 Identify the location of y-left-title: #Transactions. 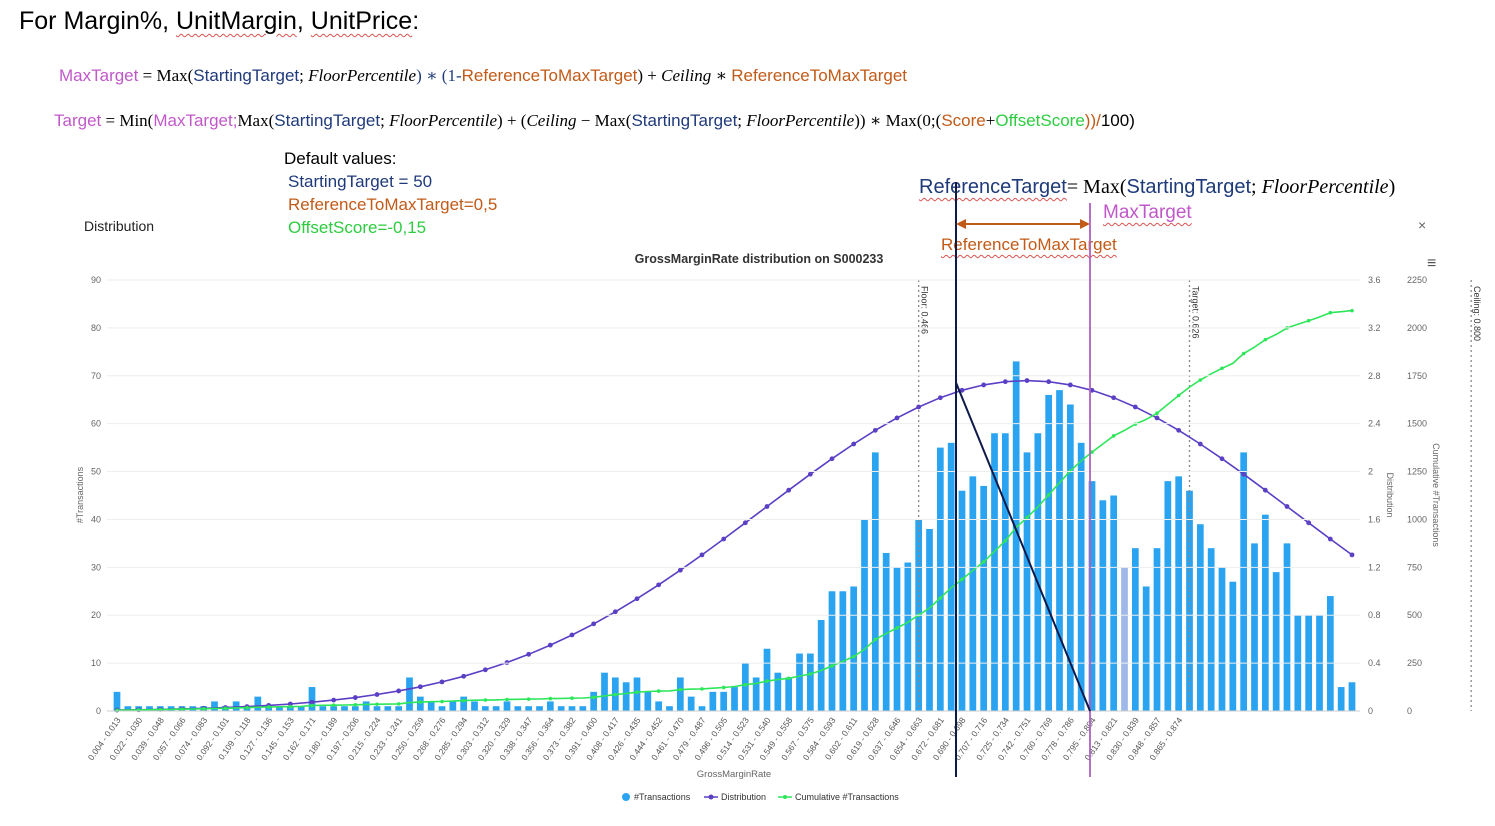
(80, 494).